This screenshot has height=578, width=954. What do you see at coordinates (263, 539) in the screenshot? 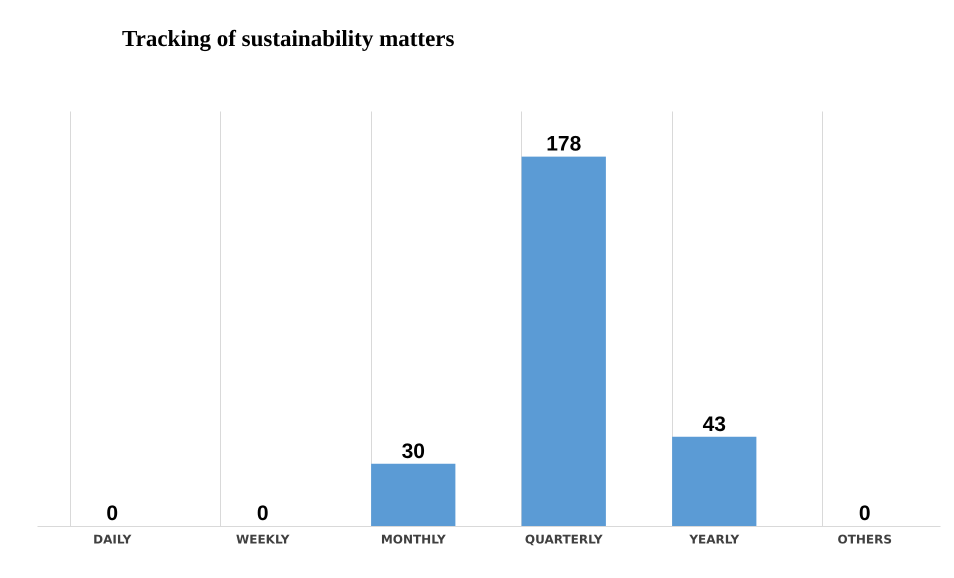
I see `x-tick-label: WEEKLY` at bounding box center [263, 539].